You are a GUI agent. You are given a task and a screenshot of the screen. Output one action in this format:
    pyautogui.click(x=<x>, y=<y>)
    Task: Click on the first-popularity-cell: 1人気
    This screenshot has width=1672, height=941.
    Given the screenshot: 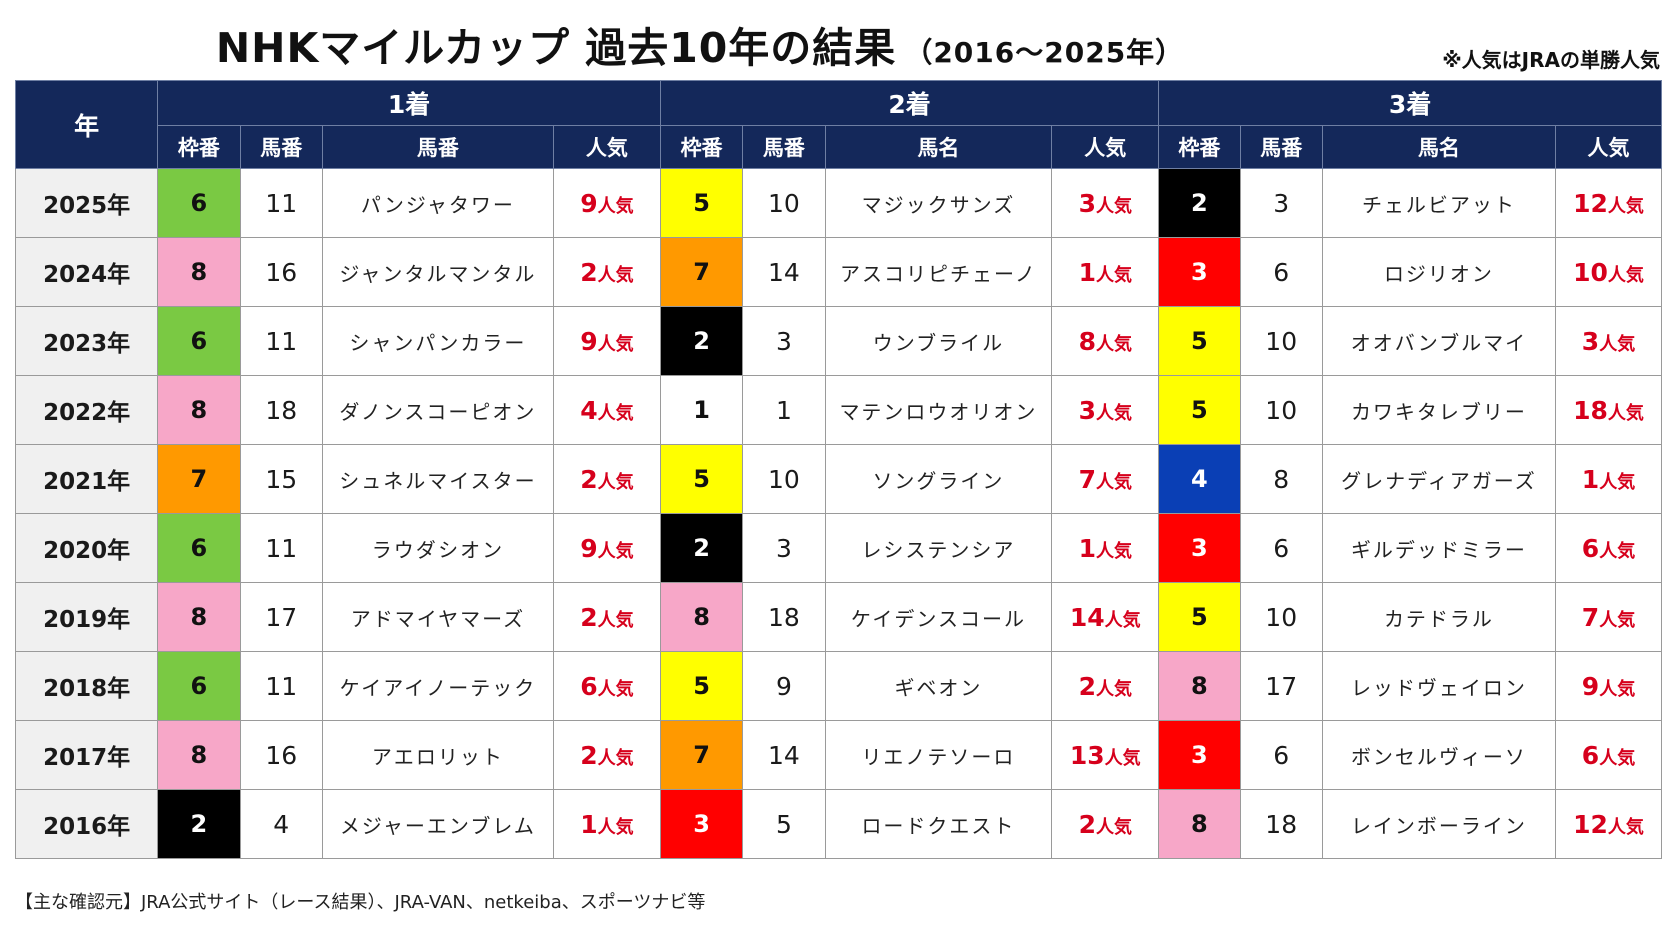 What is the action you would take?
    pyautogui.click(x=606, y=824)
    